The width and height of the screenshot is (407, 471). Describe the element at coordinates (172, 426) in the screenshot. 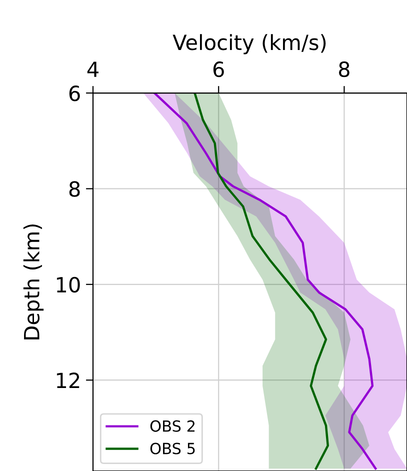

I see `legend-label: OBS 2` at that location.